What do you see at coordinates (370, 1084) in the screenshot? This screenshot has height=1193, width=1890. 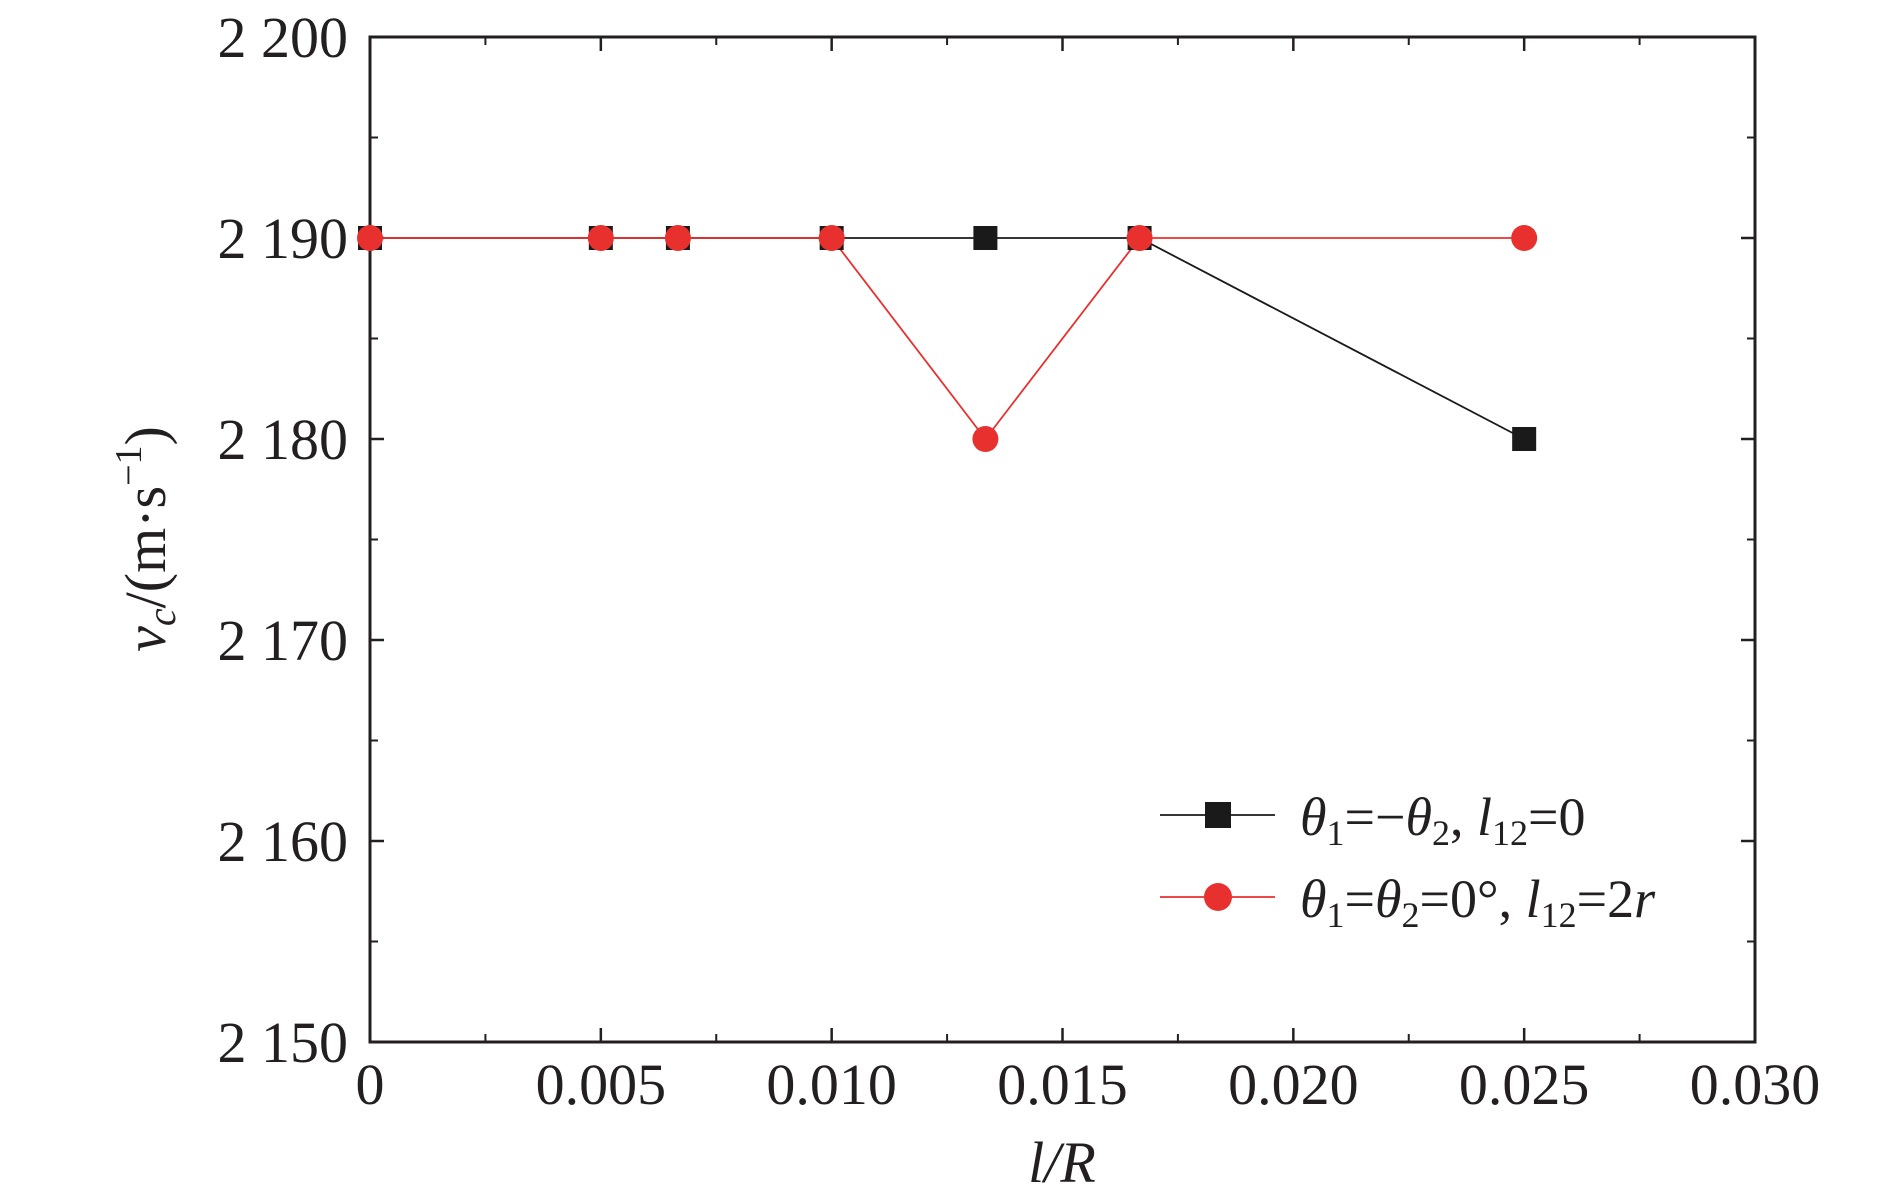 I see `x-tick-label: 0` at bounding box center [370, 1084].